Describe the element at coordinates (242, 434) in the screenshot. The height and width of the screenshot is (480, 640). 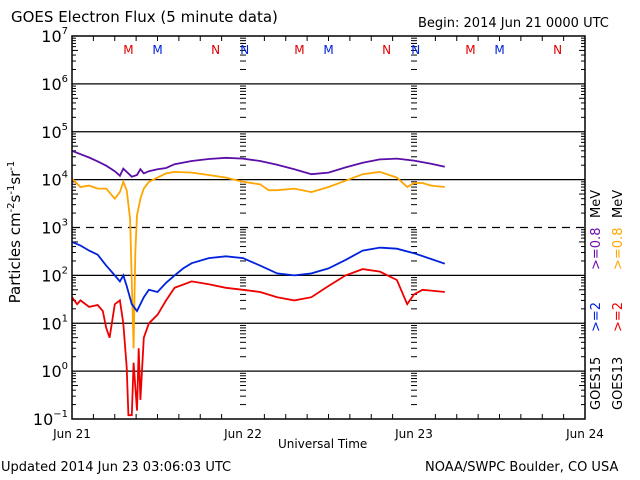
I see `x-tick-label: Jun 22` at that location.